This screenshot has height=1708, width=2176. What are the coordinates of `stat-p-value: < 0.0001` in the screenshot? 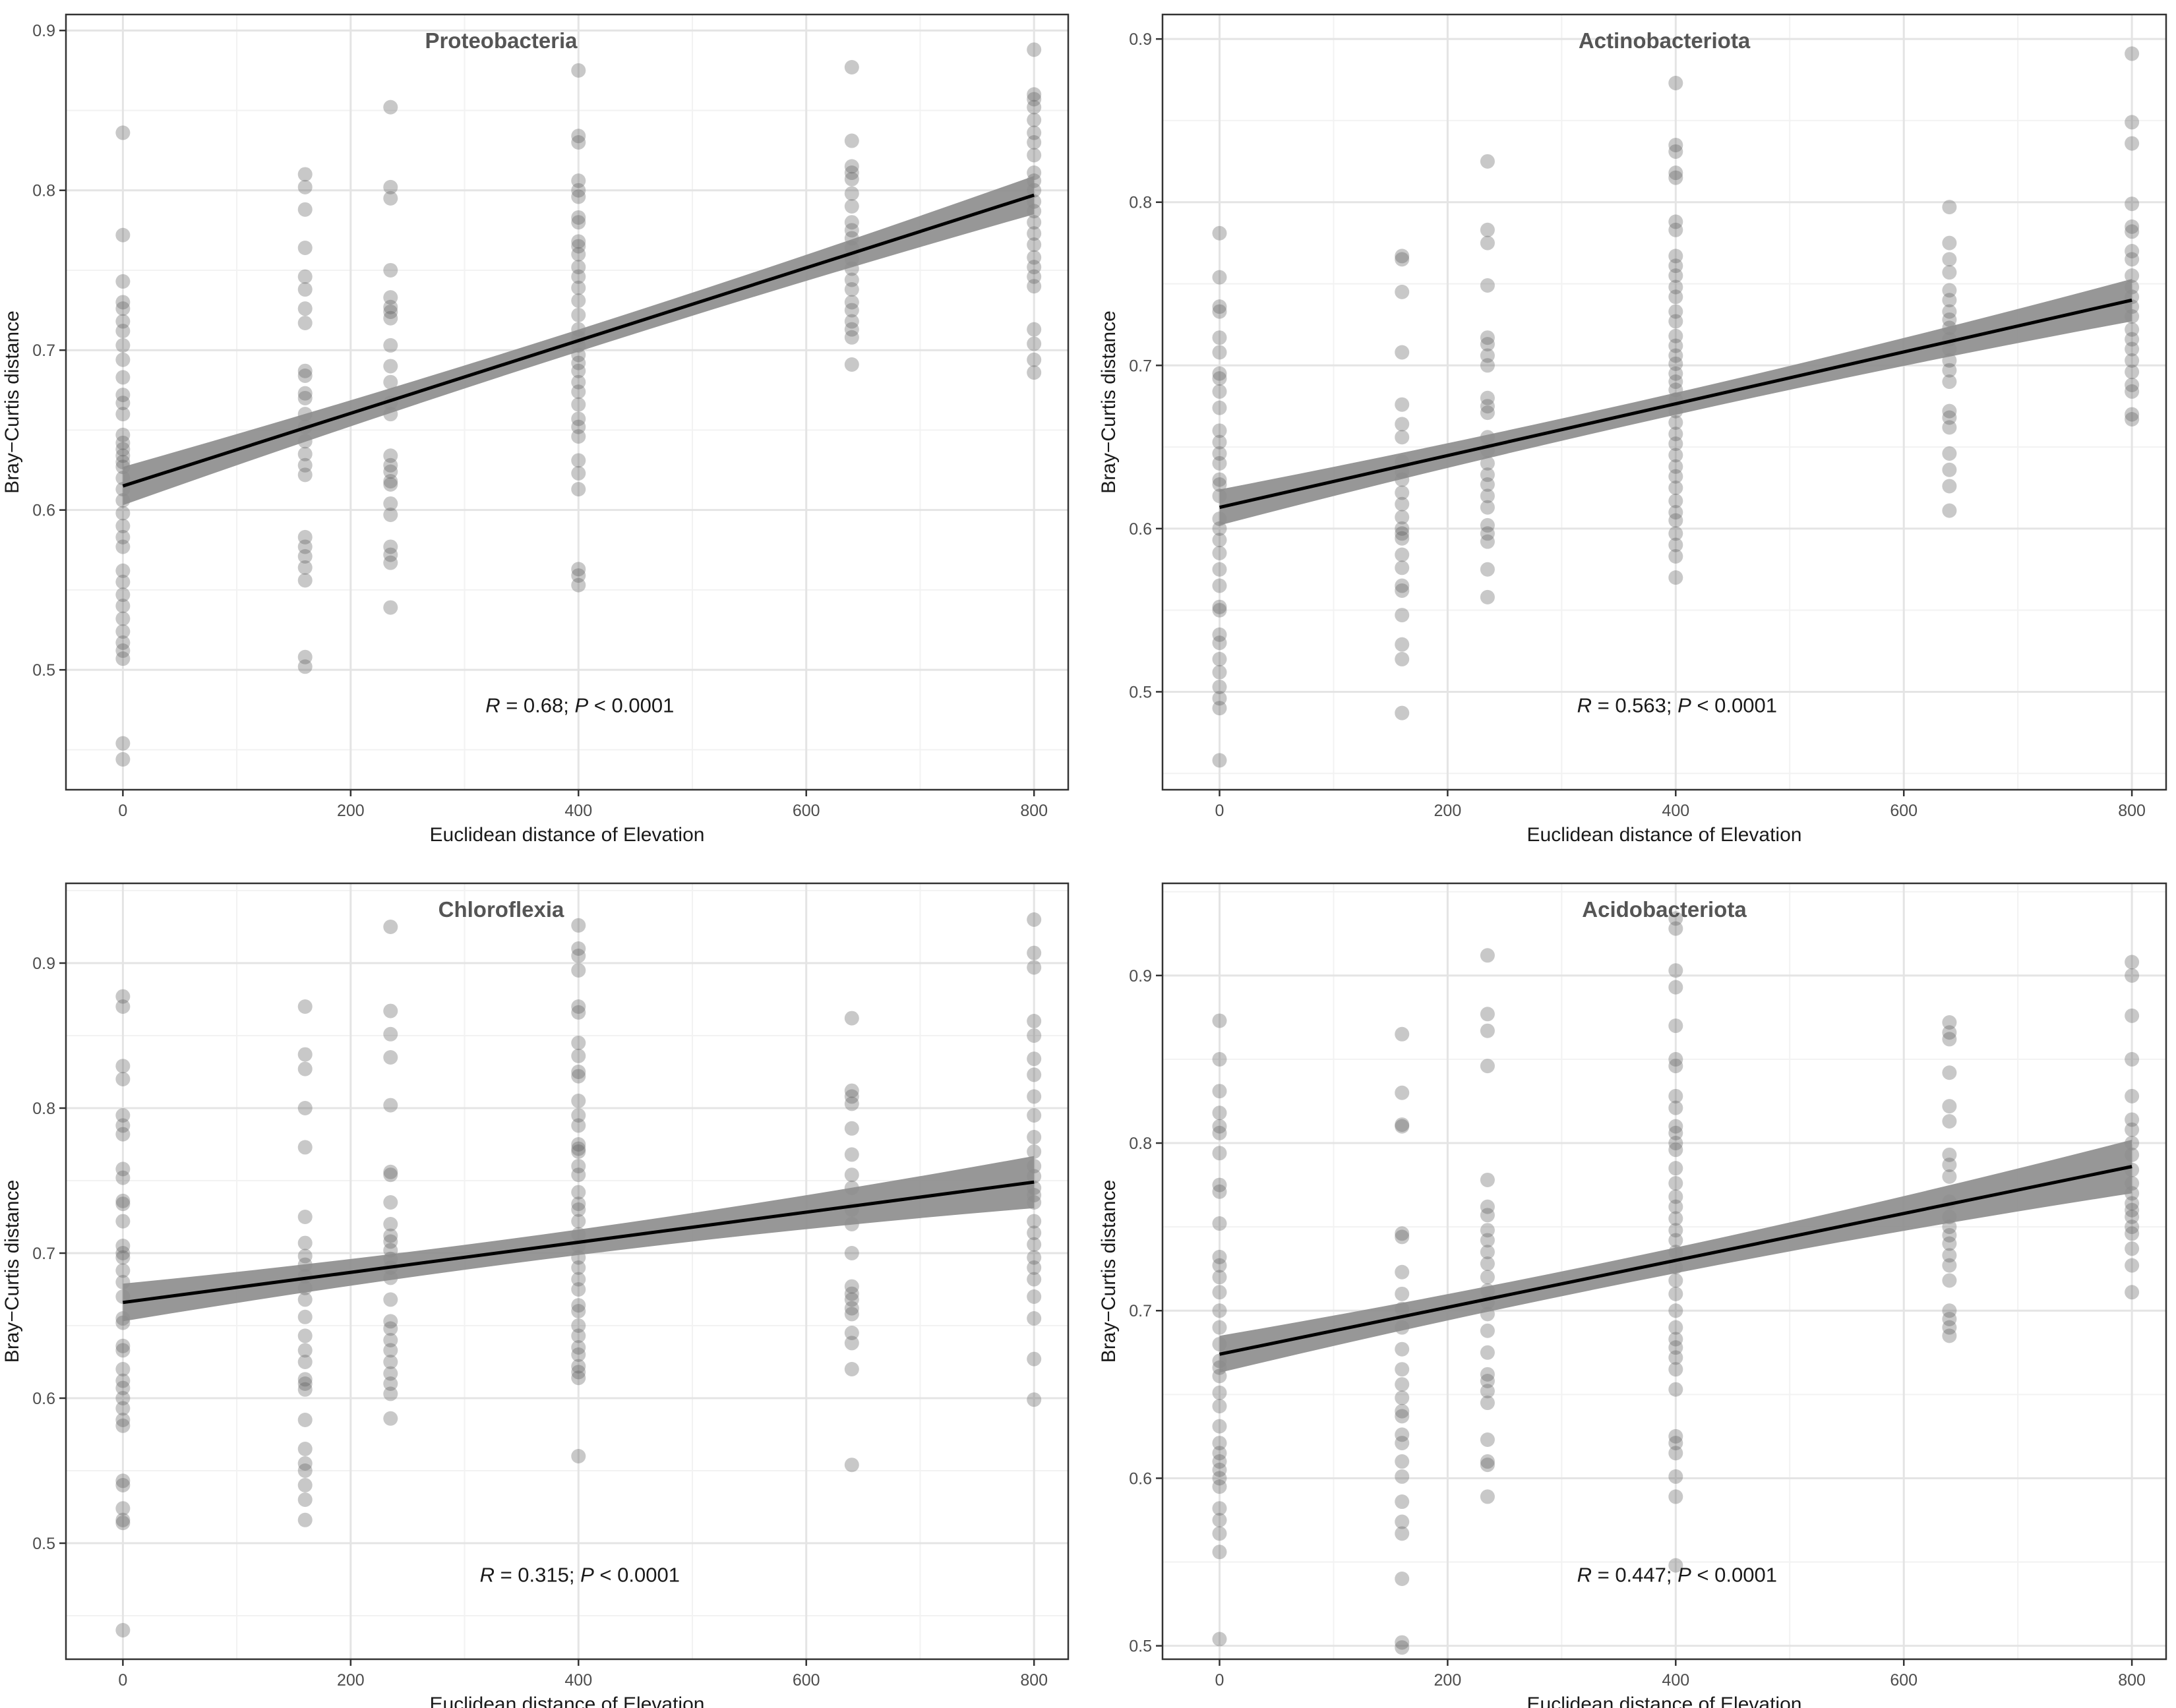 It's located at (631, 705).